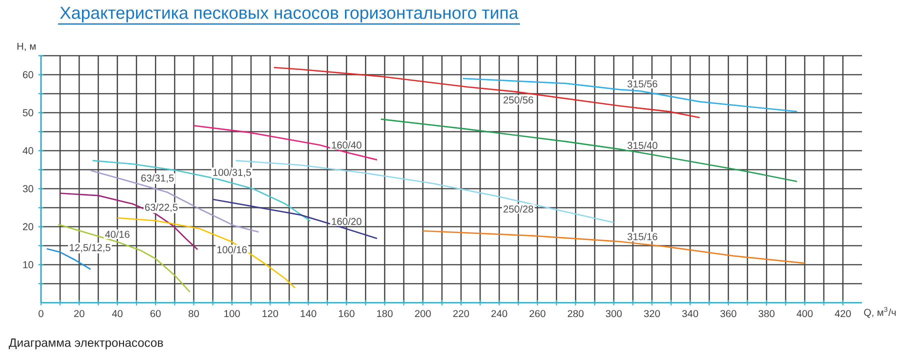 The width and height of the screenshot is (922, 362). I want to click on x-tick-label: 160, so click(346, 314).